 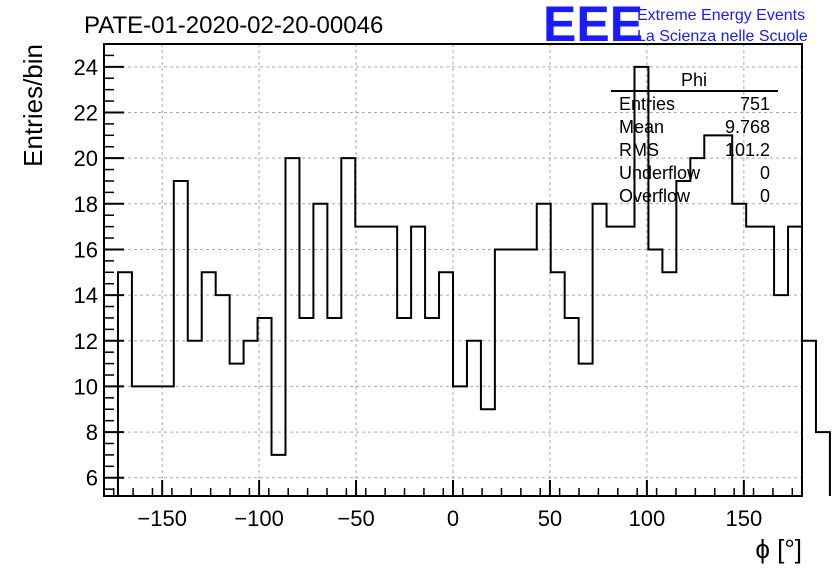 I want to click on x-tick-label: 100, so click(x=647, y=518).